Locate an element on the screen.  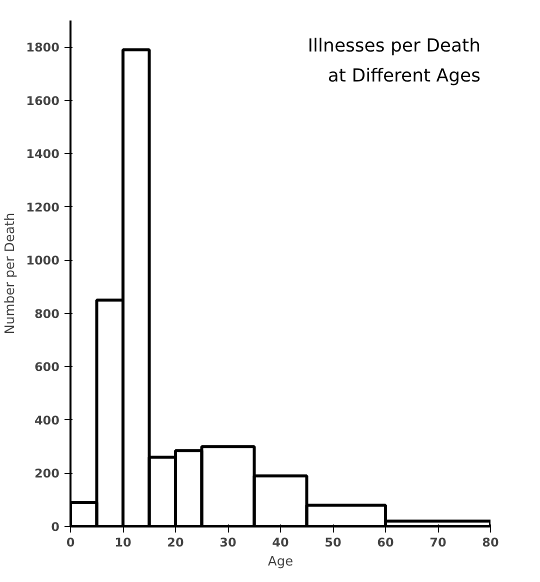
text: Illnesses per Death at Different Ages is located at coordinates (394, 61).